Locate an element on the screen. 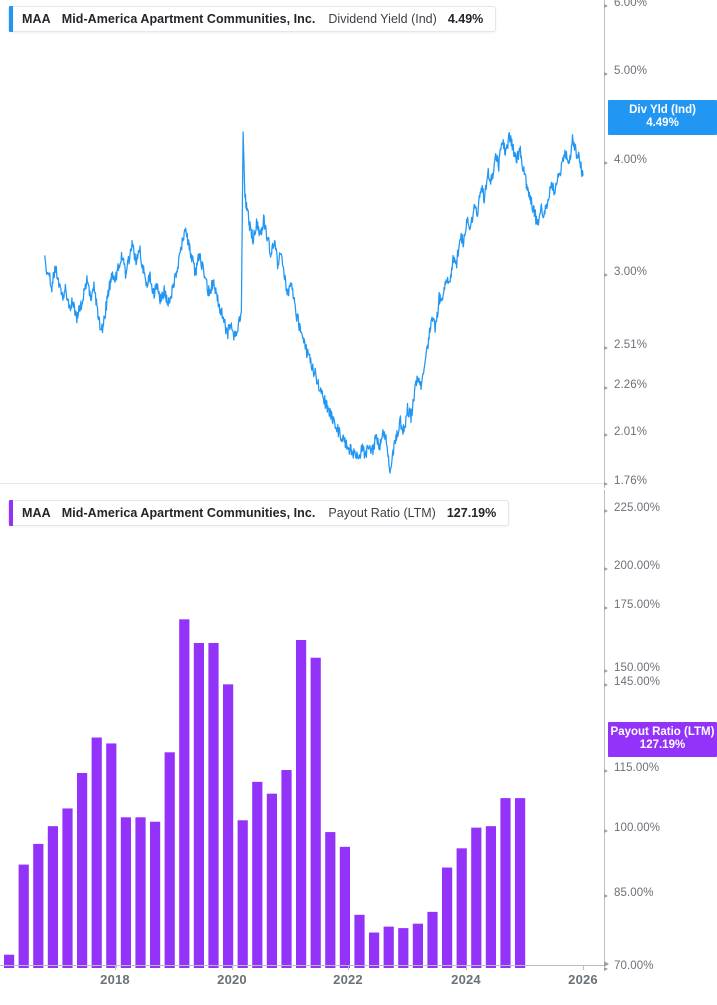 The image size is (717, 1005). legend-accent-bar-purple is located at coordinates (11, 513).